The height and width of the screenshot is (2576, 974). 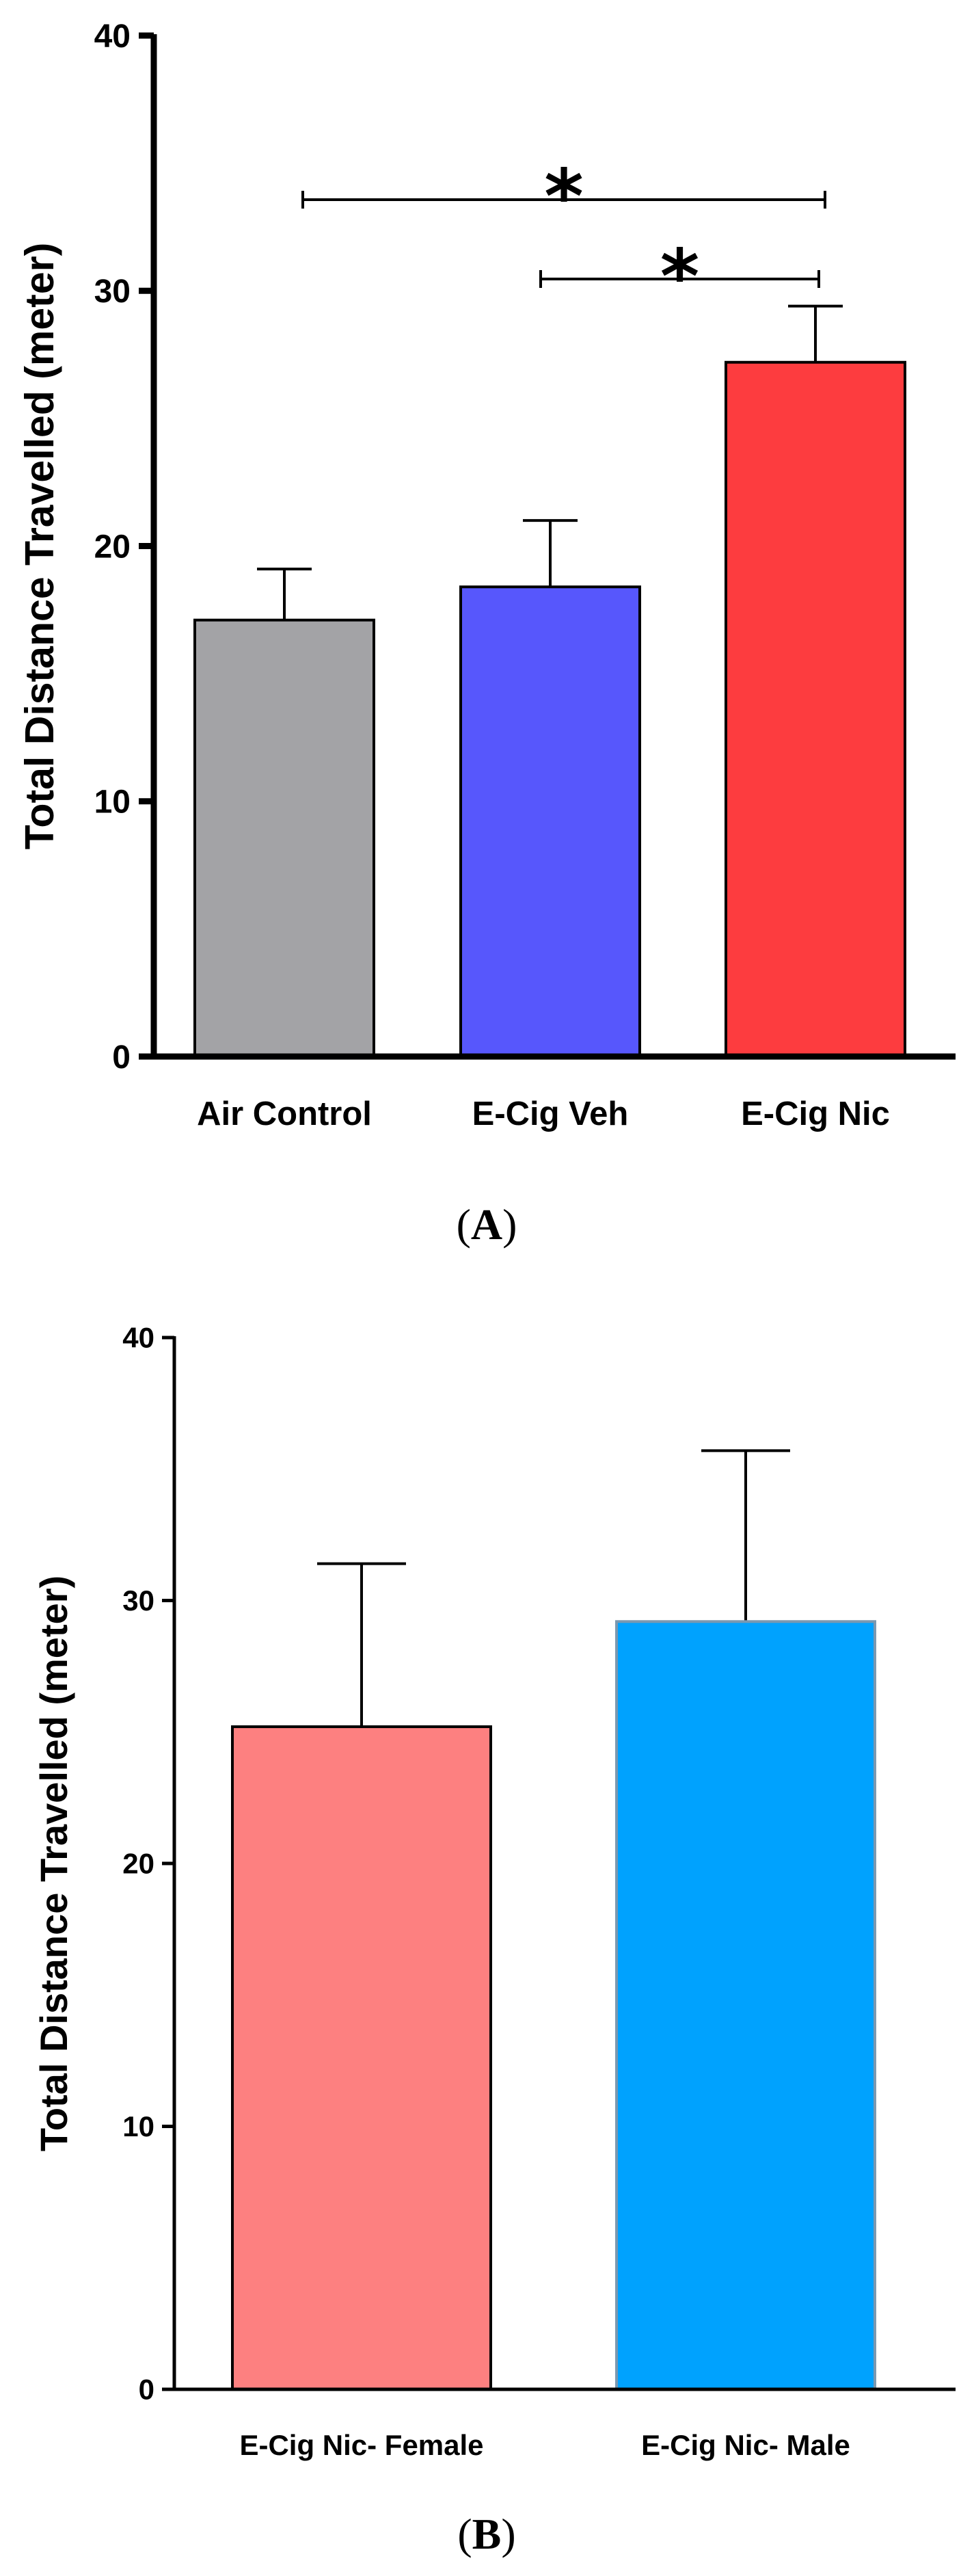 What do you see at coordinates (361, 2058) in the screenshot?
I see `bar-e-cig-nic-female` at bounding box center [361, 2058].